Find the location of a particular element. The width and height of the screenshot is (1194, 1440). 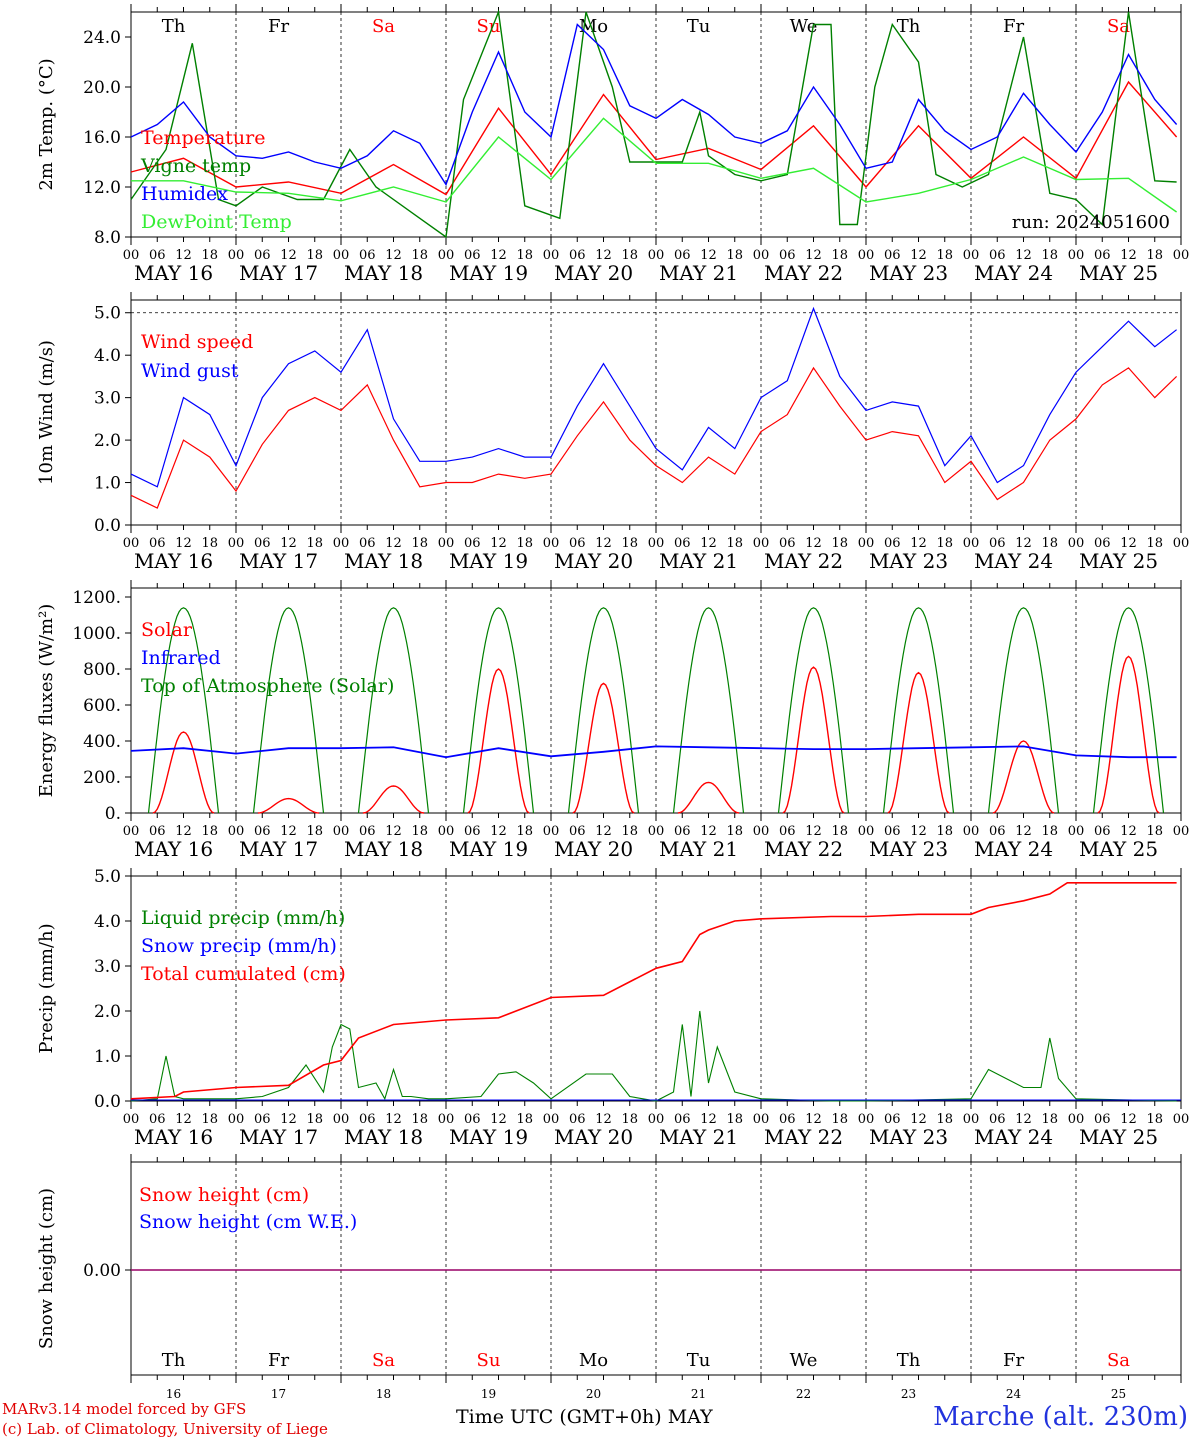

temp-day-label: Fr is located at coordinates (1013, 26).